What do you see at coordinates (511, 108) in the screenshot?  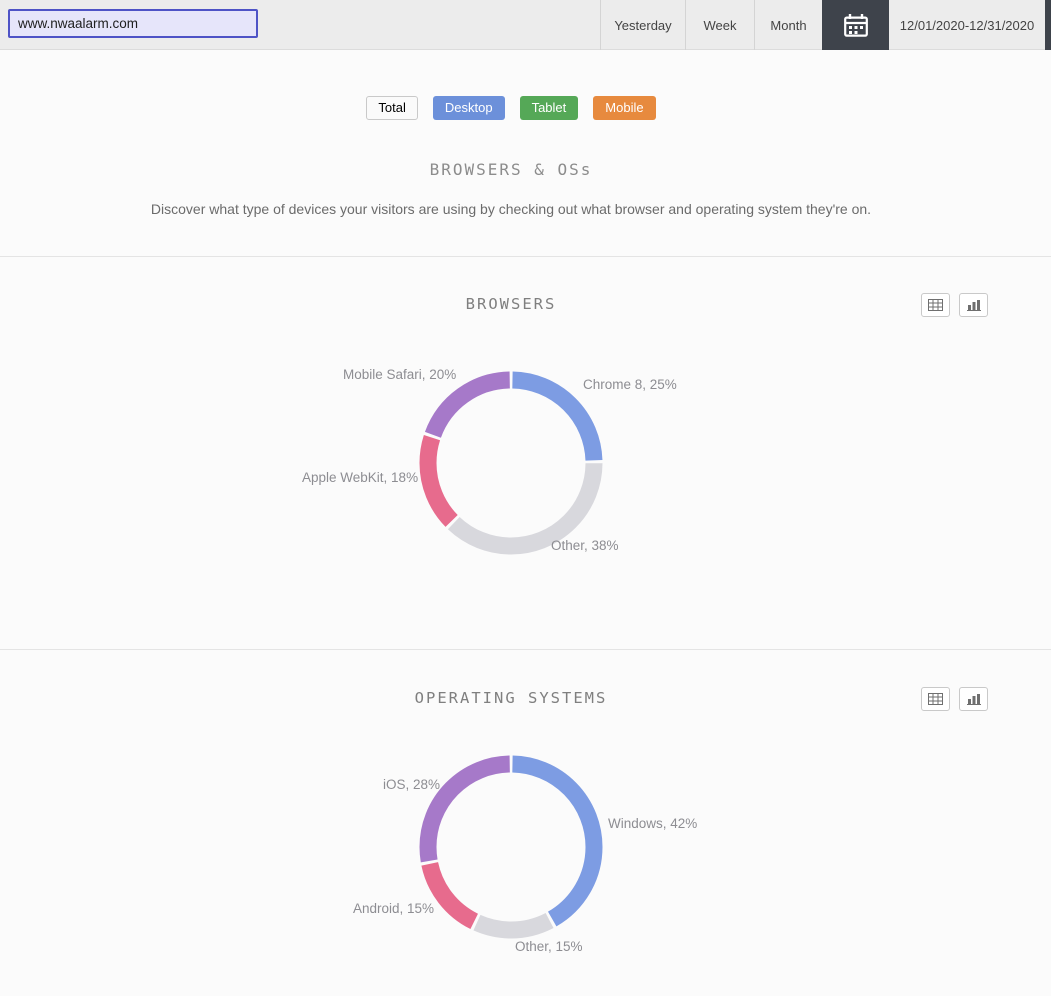 I see `device-filter-group: Total Desktop Tablet Mobile` at bounding box center [511, 108].